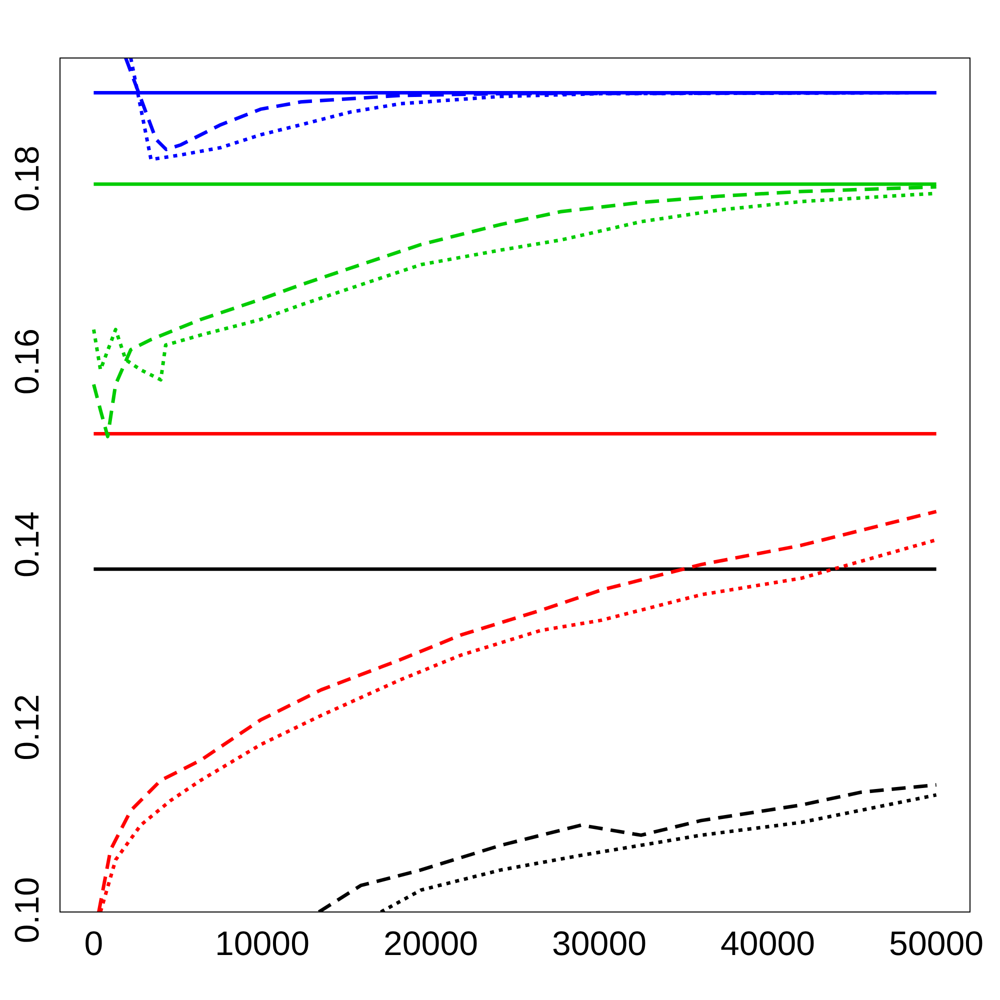  Describe the element at coordinates (936, 943) in the screenshot. I see `x-tick-label: 50000` at that location.